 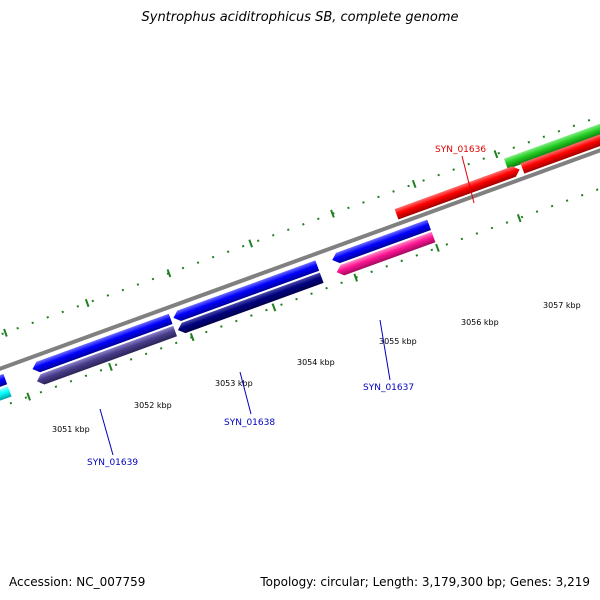 What do you see at coordinates (245, 393) in the screenshot?
I see `leader-line-syn01638` at bounding box center [245, 393].